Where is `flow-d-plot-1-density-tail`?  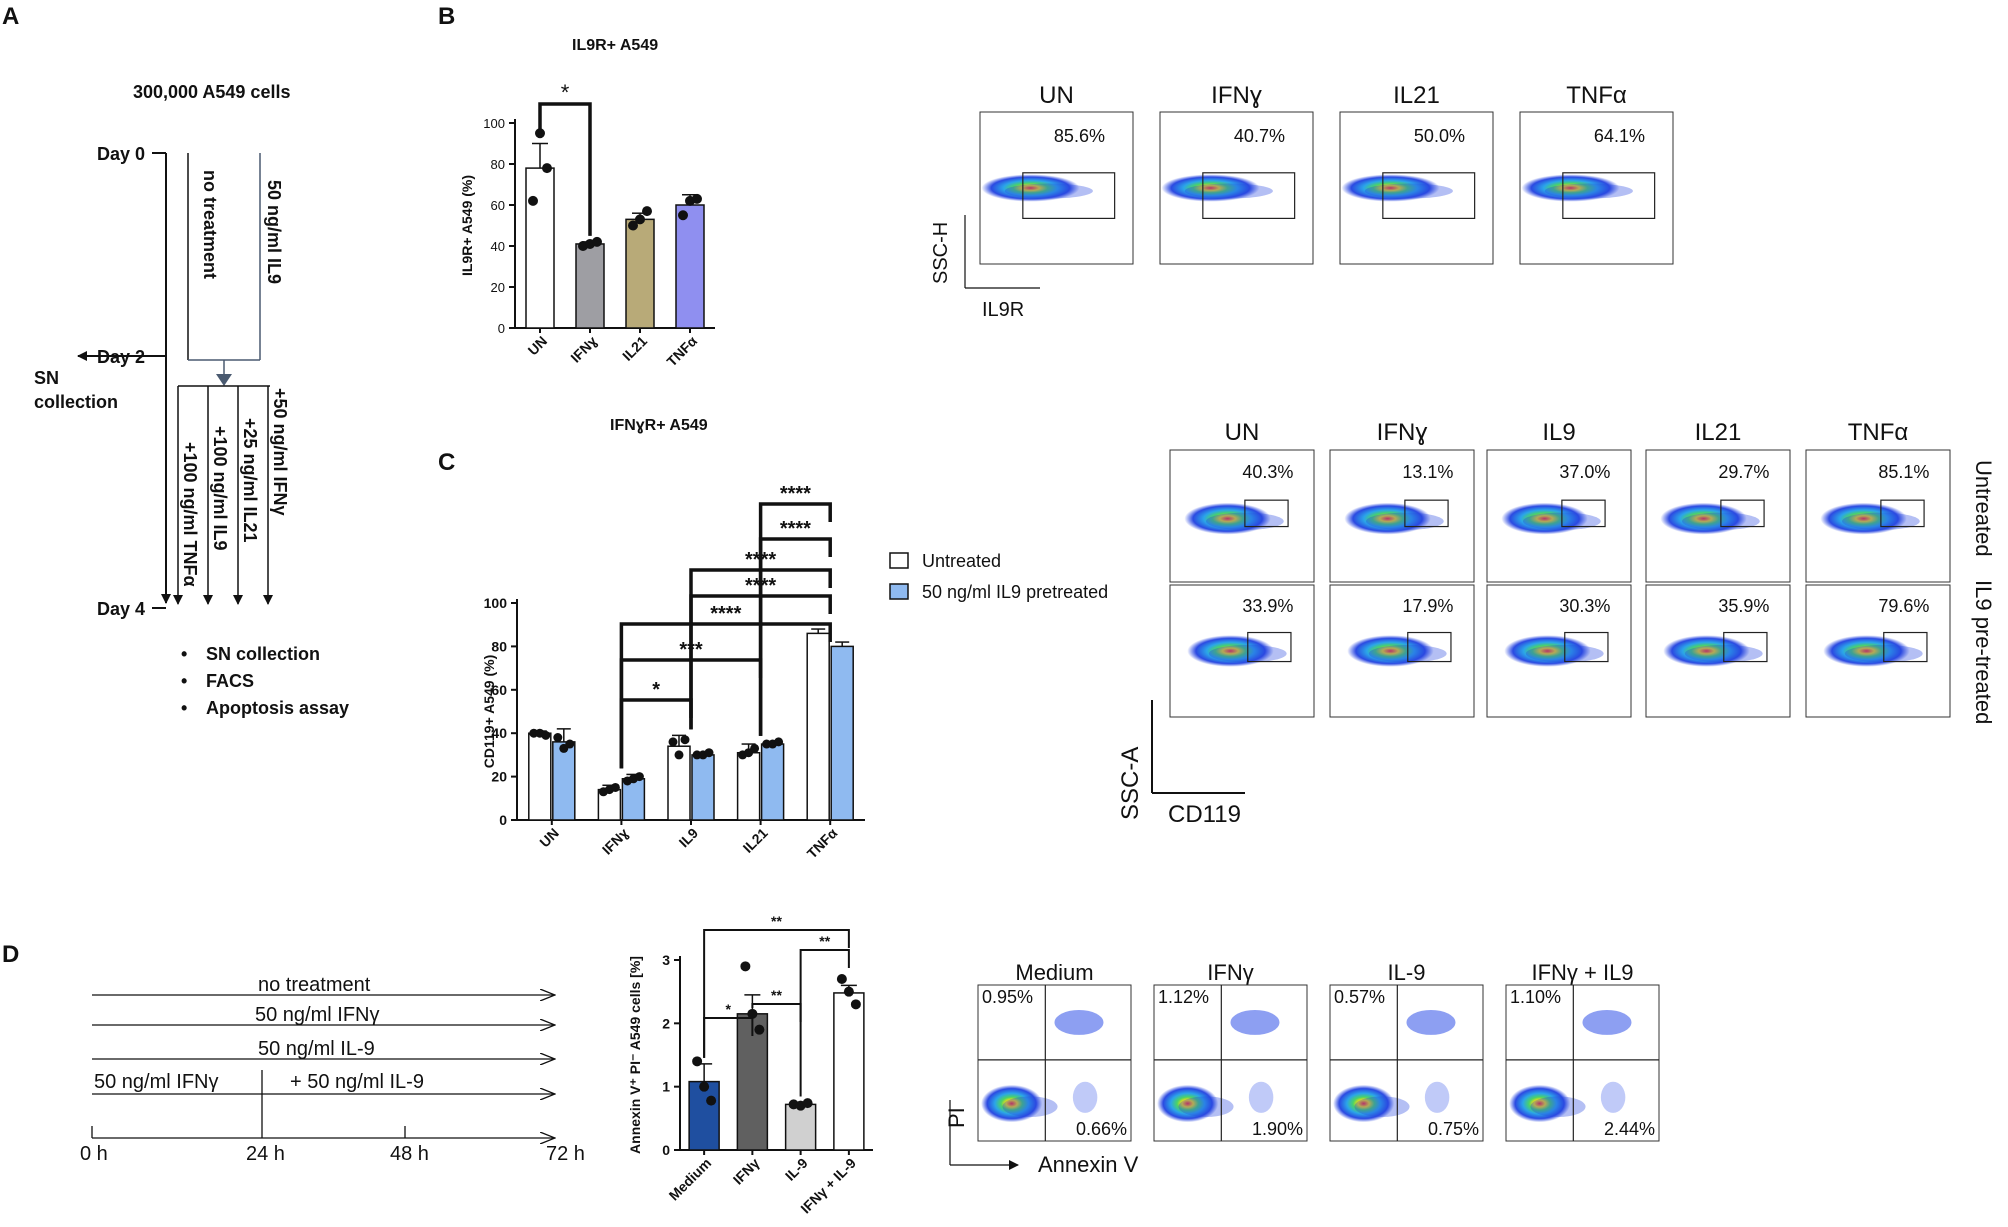
flow-d-plot-1-density-tail is located at coordinates (1206, 1106).